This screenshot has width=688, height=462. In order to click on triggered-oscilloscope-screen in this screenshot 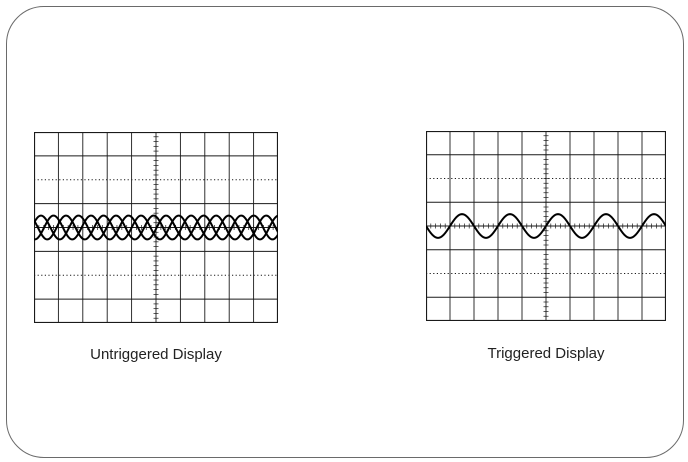, I will do `click(546, 226)`.